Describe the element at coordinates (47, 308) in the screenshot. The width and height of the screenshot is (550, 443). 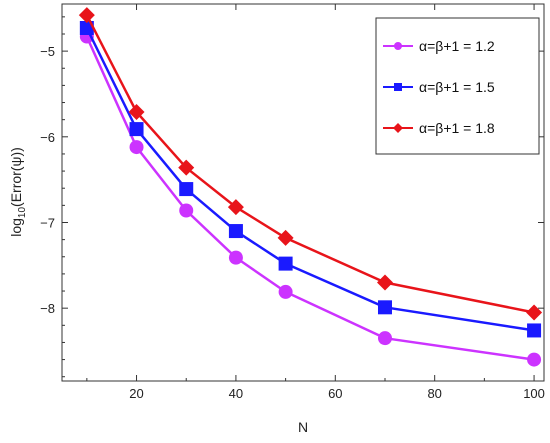
I see `y-tick-label: −8` at that location.